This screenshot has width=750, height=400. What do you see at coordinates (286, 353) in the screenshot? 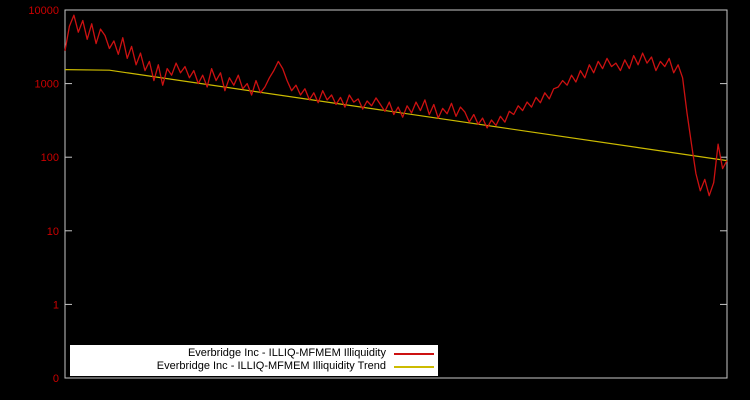
I see `legend-label-illiquidity: Everbridge Inc - ILLIQ-MFMEM Illiquidity` at bounding box center [286, 353].